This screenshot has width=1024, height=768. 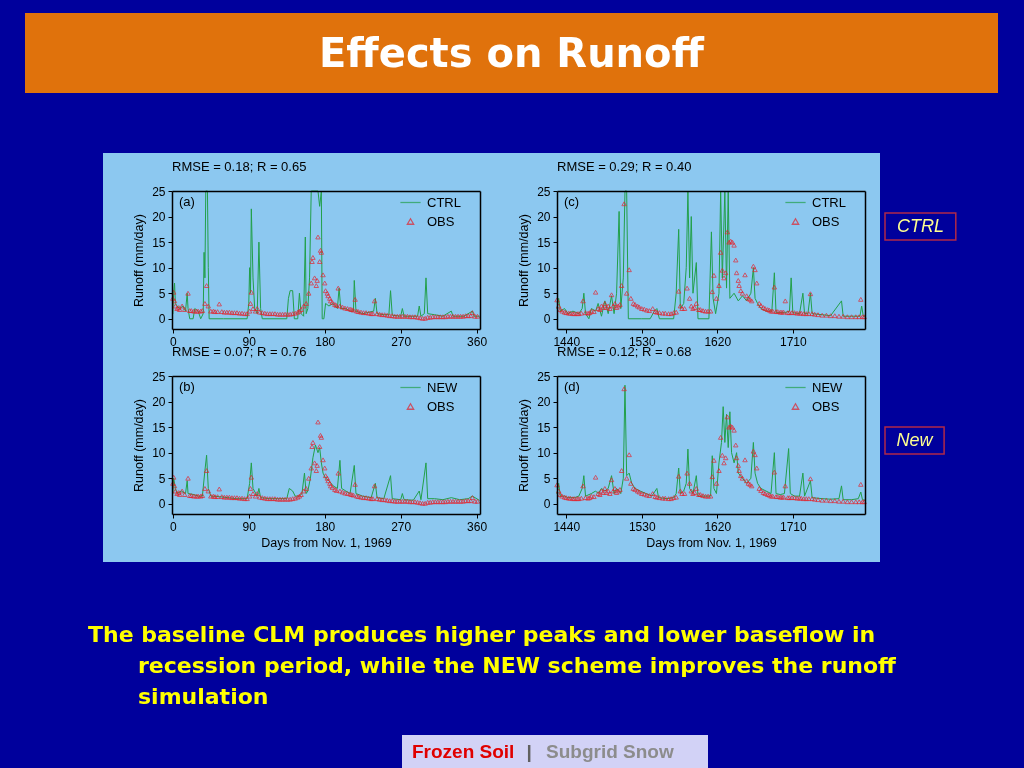 What do you see at coordinates (920, 226) in the screenshot?
I see `text: CTRL` at bounding box center [920, 226].